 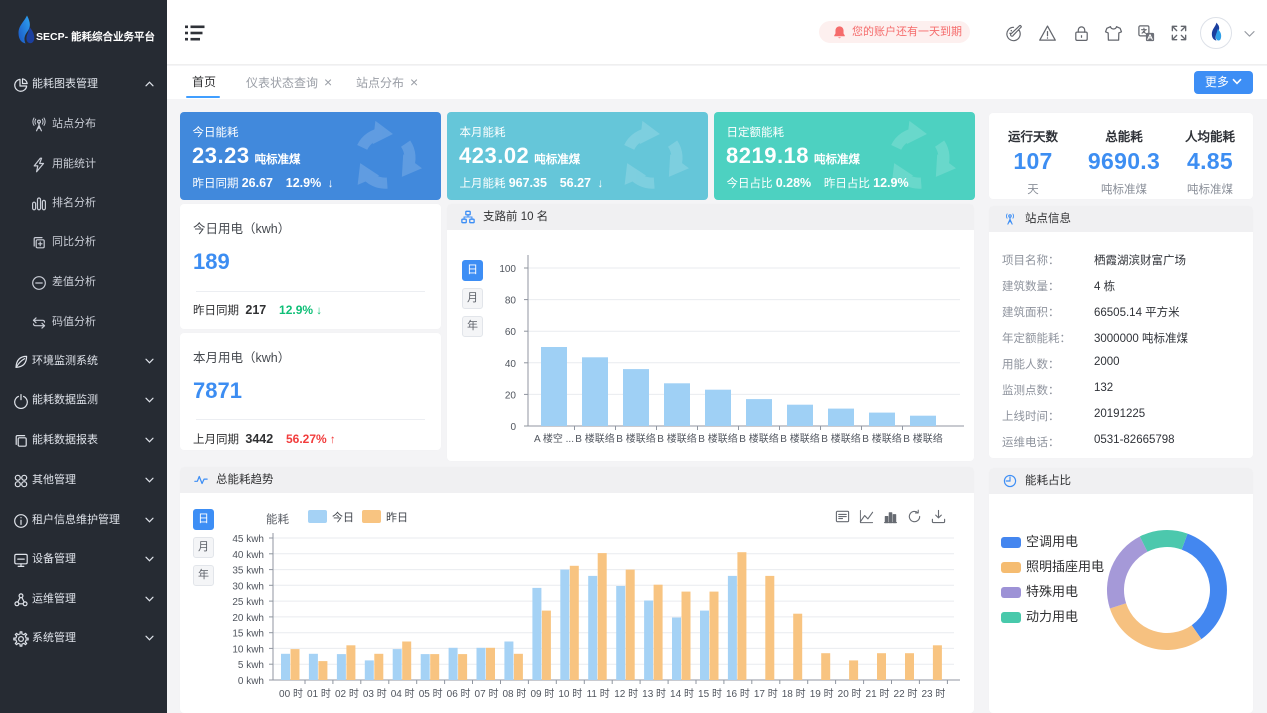 I want to click on svg-text: 0, so click(x=513, y=427).